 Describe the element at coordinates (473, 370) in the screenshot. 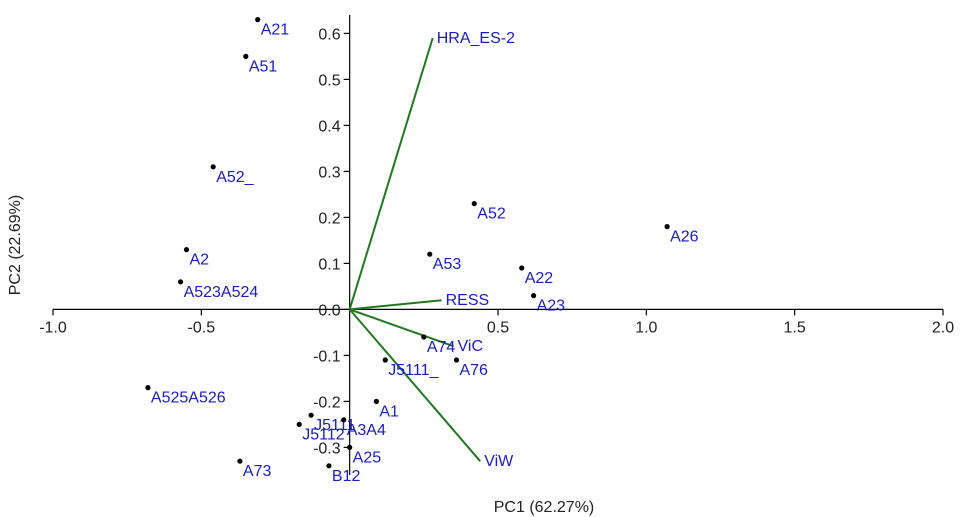

I see `score-point-label: A76` at that location.